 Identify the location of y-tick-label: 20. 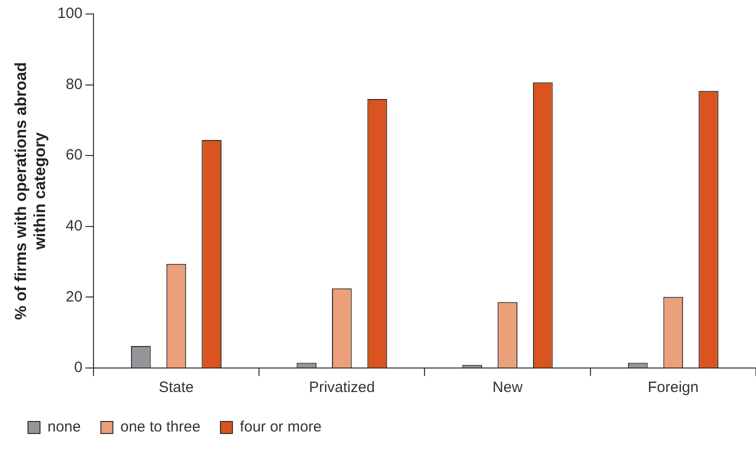
(74, 297).